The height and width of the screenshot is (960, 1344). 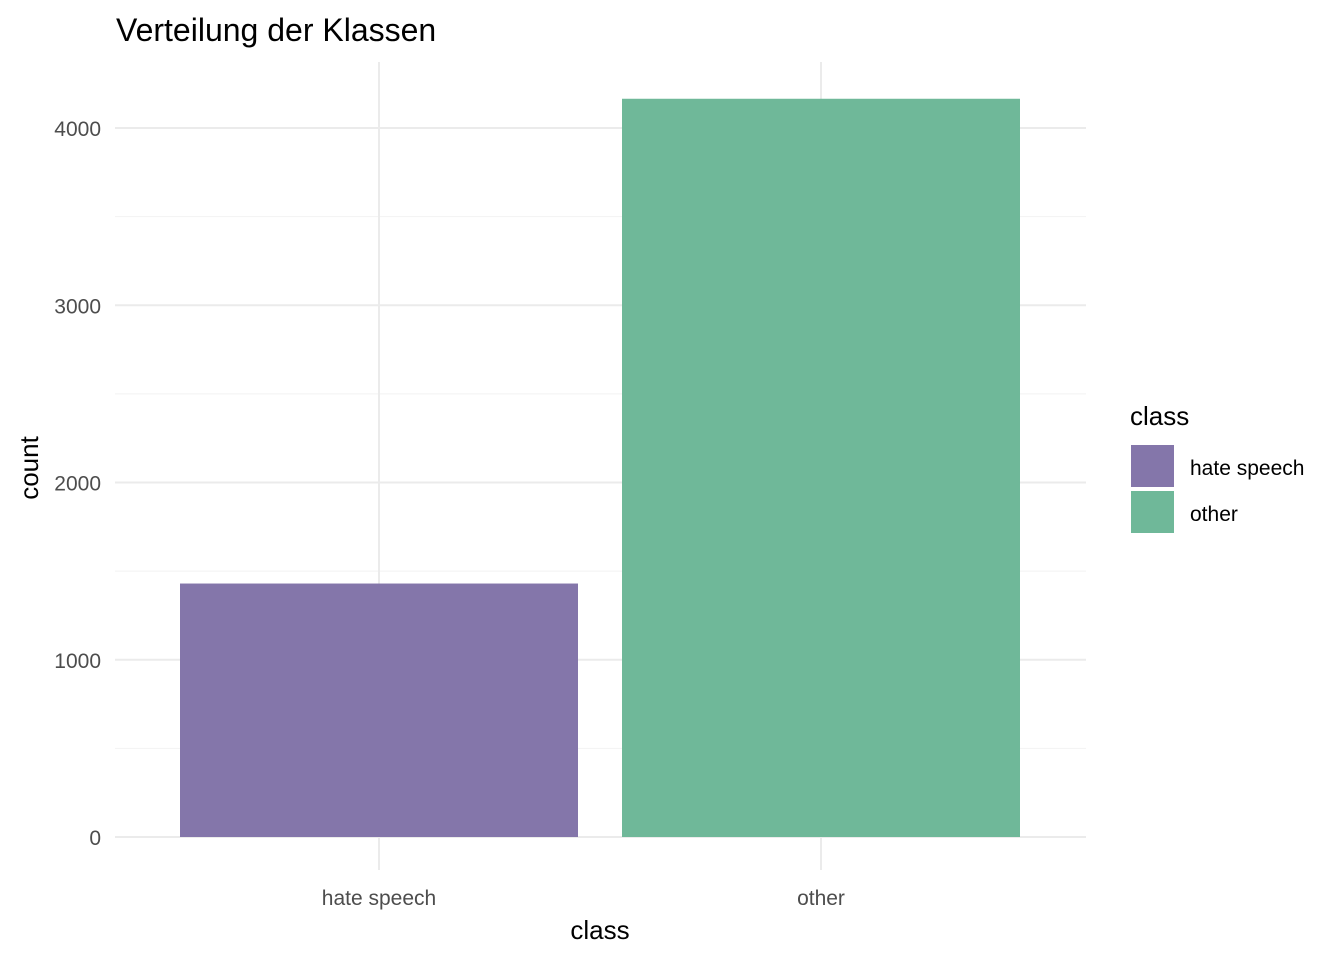 I want to click on y-axis-tick-labels: 0 1000 2000 3000 4000, so click(x=77, y=484).